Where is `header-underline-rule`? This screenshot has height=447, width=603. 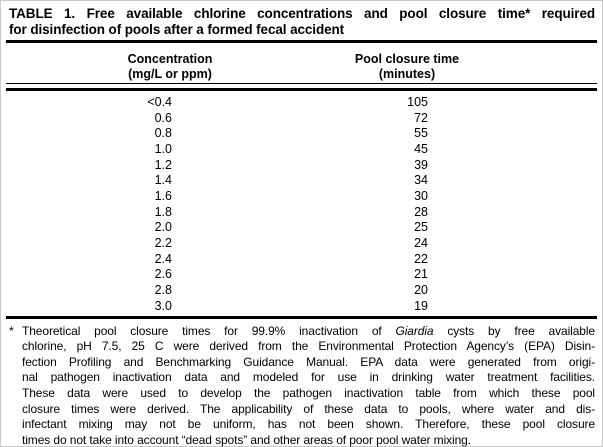 header-underline-rule is located at coordinates (301, 83).